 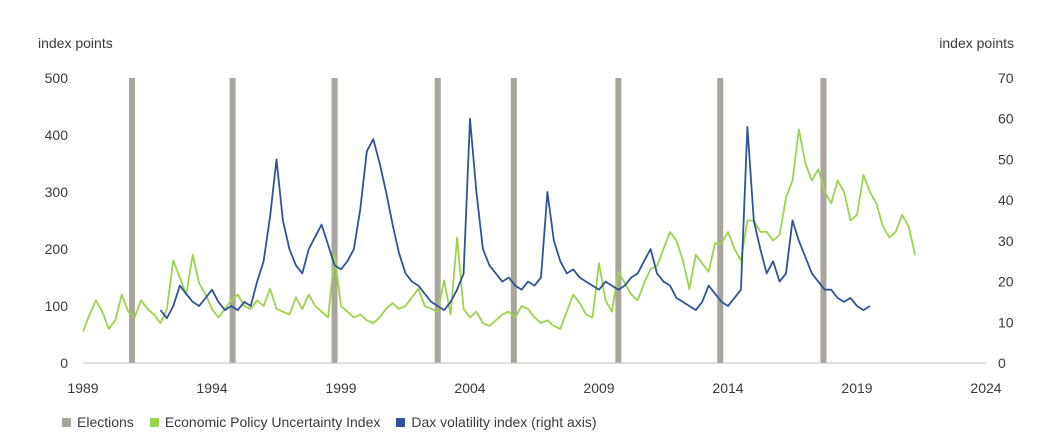 I want to click on left-tick-label: 400, so click(x=57, y=135).